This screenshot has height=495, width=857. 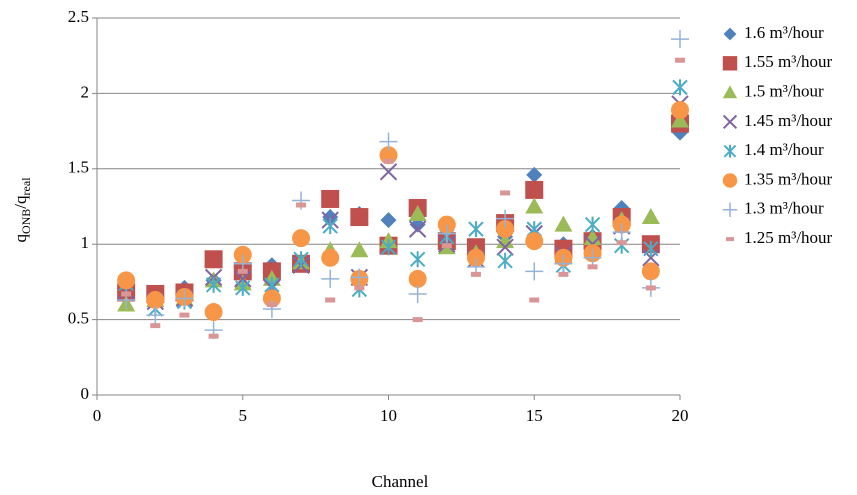 I want to click on y-tick-label: 0.5, so click(x=78, y=318).